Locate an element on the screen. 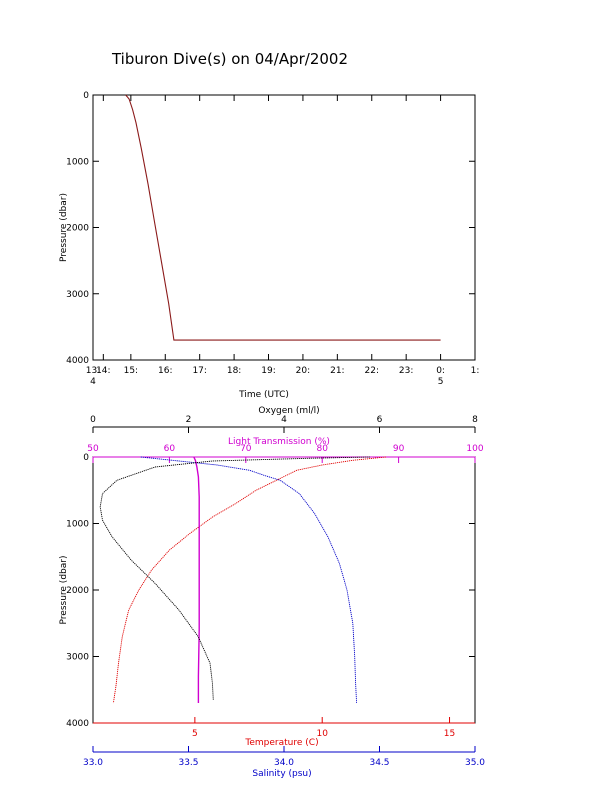  x-tick-sublabel: 5 is located at coordinates (441, 382).